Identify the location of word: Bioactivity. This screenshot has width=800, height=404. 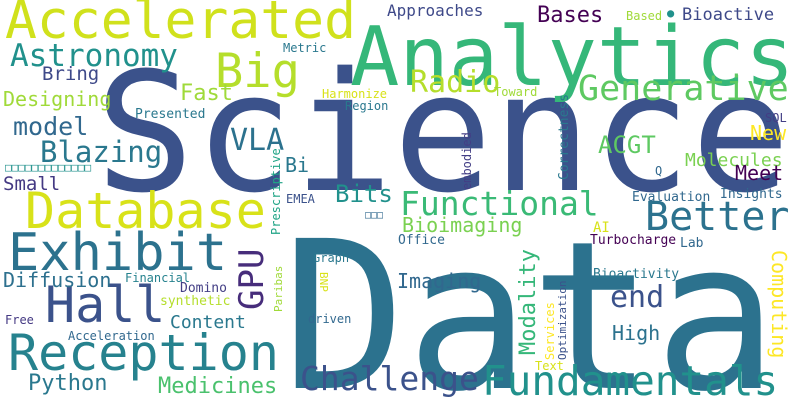
(636, 274).